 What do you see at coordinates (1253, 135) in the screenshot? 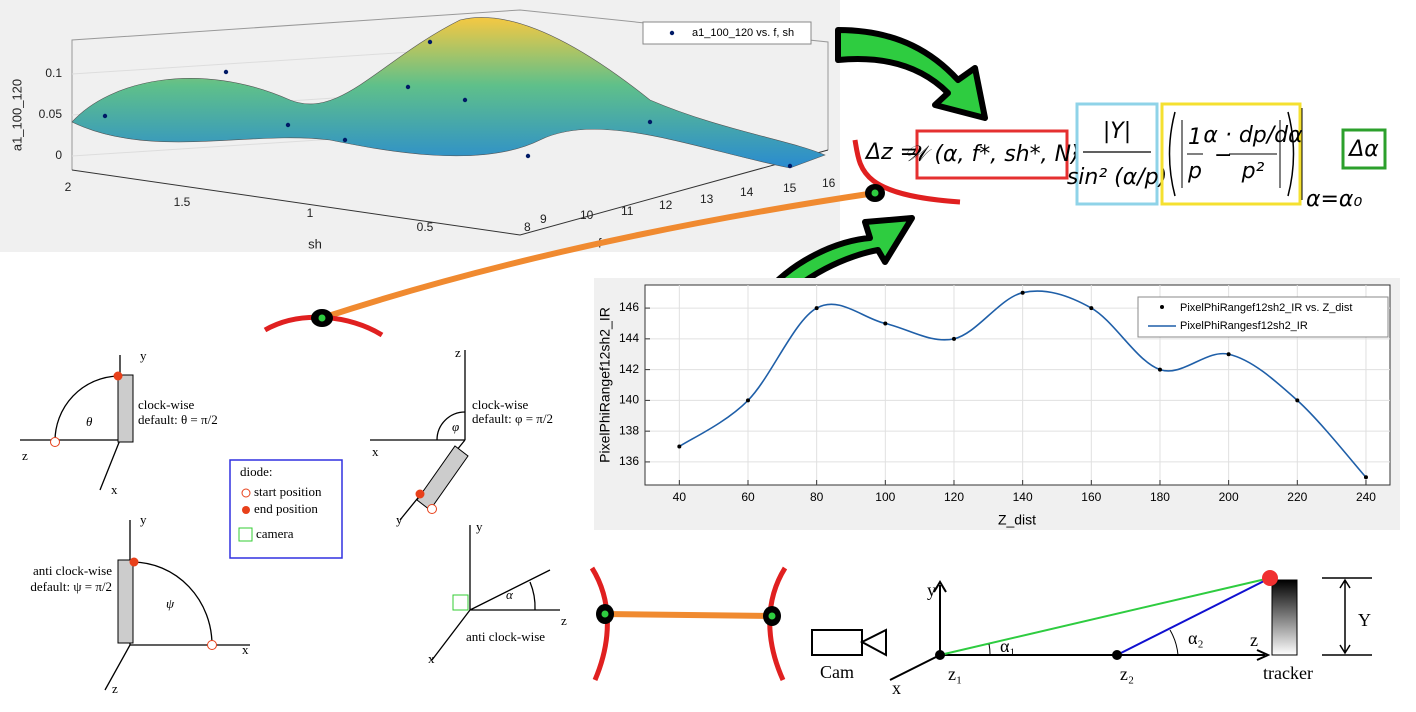
I see `formula-text: α · dp/dα` at bounding box center [1253, 135].